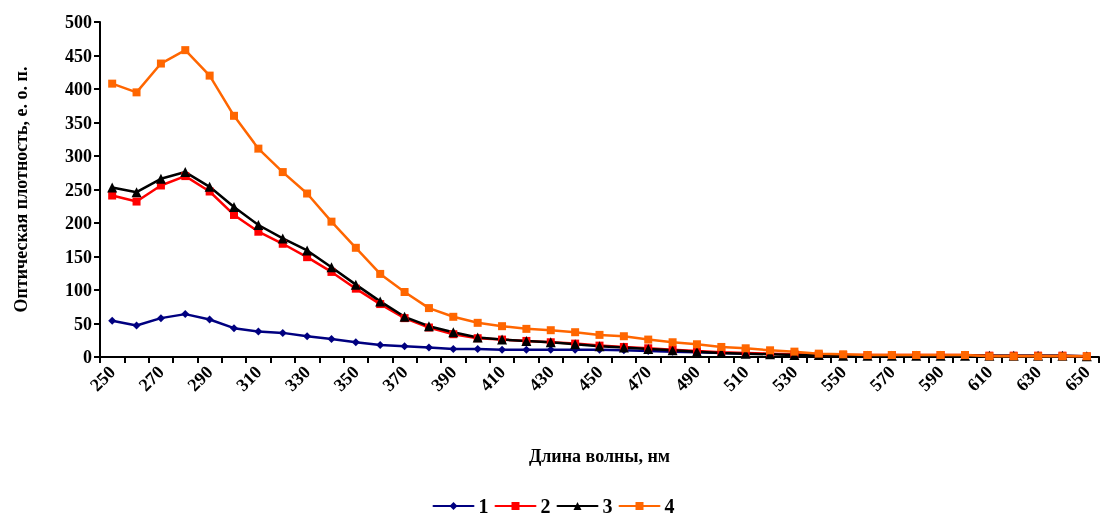 The height and width of the screenshot is (523, 1107). I want to click on x-tick-label: 470, so click(639, 378).